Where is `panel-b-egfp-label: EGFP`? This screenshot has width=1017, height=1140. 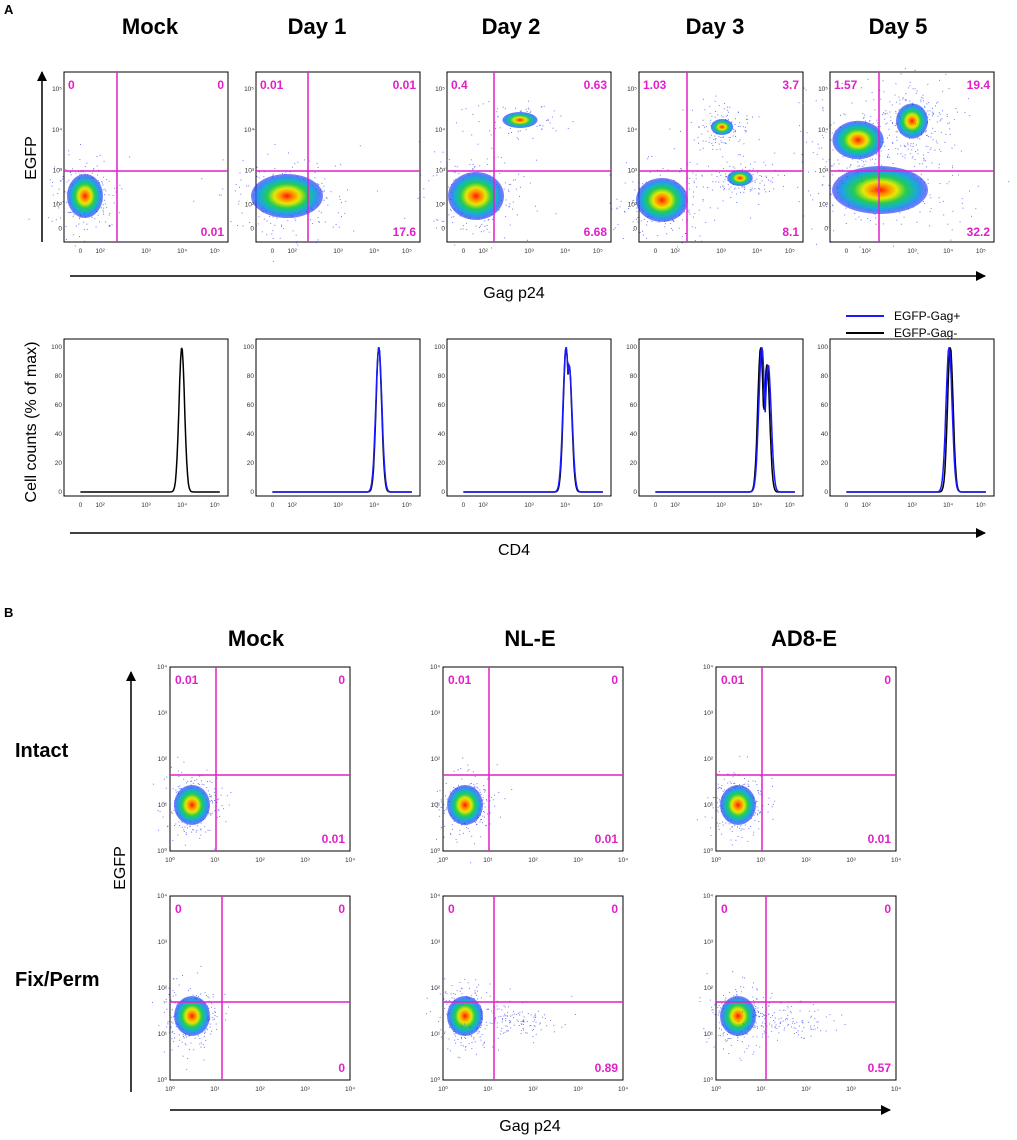
panel-b-egfp-label: EGFP is located at coordinates (120, 868).